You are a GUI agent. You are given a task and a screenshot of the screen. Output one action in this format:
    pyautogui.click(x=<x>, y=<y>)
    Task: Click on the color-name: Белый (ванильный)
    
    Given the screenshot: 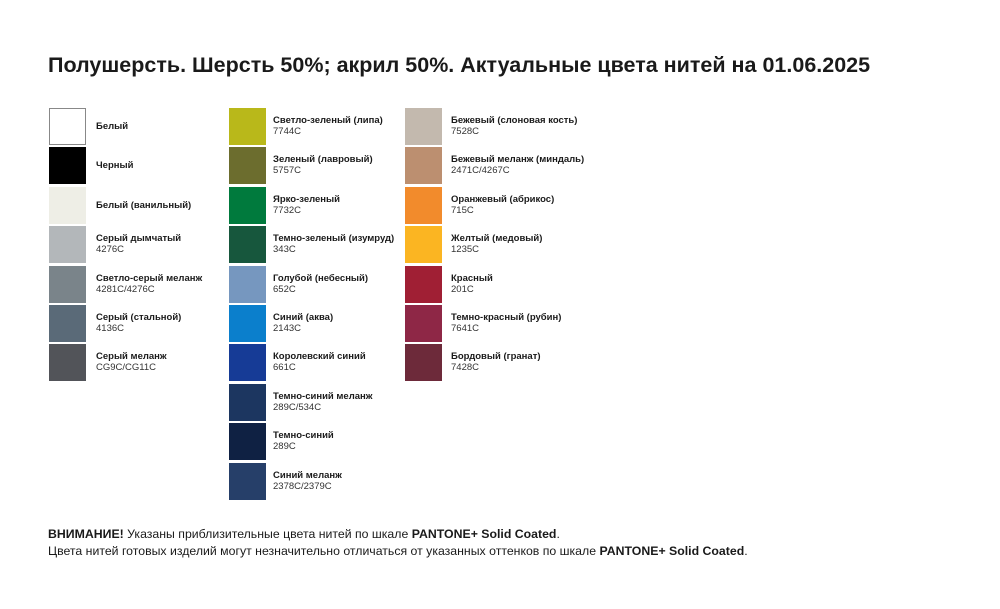 What is the action you would take?
    pyautogui.click(x=144, y=205)
    